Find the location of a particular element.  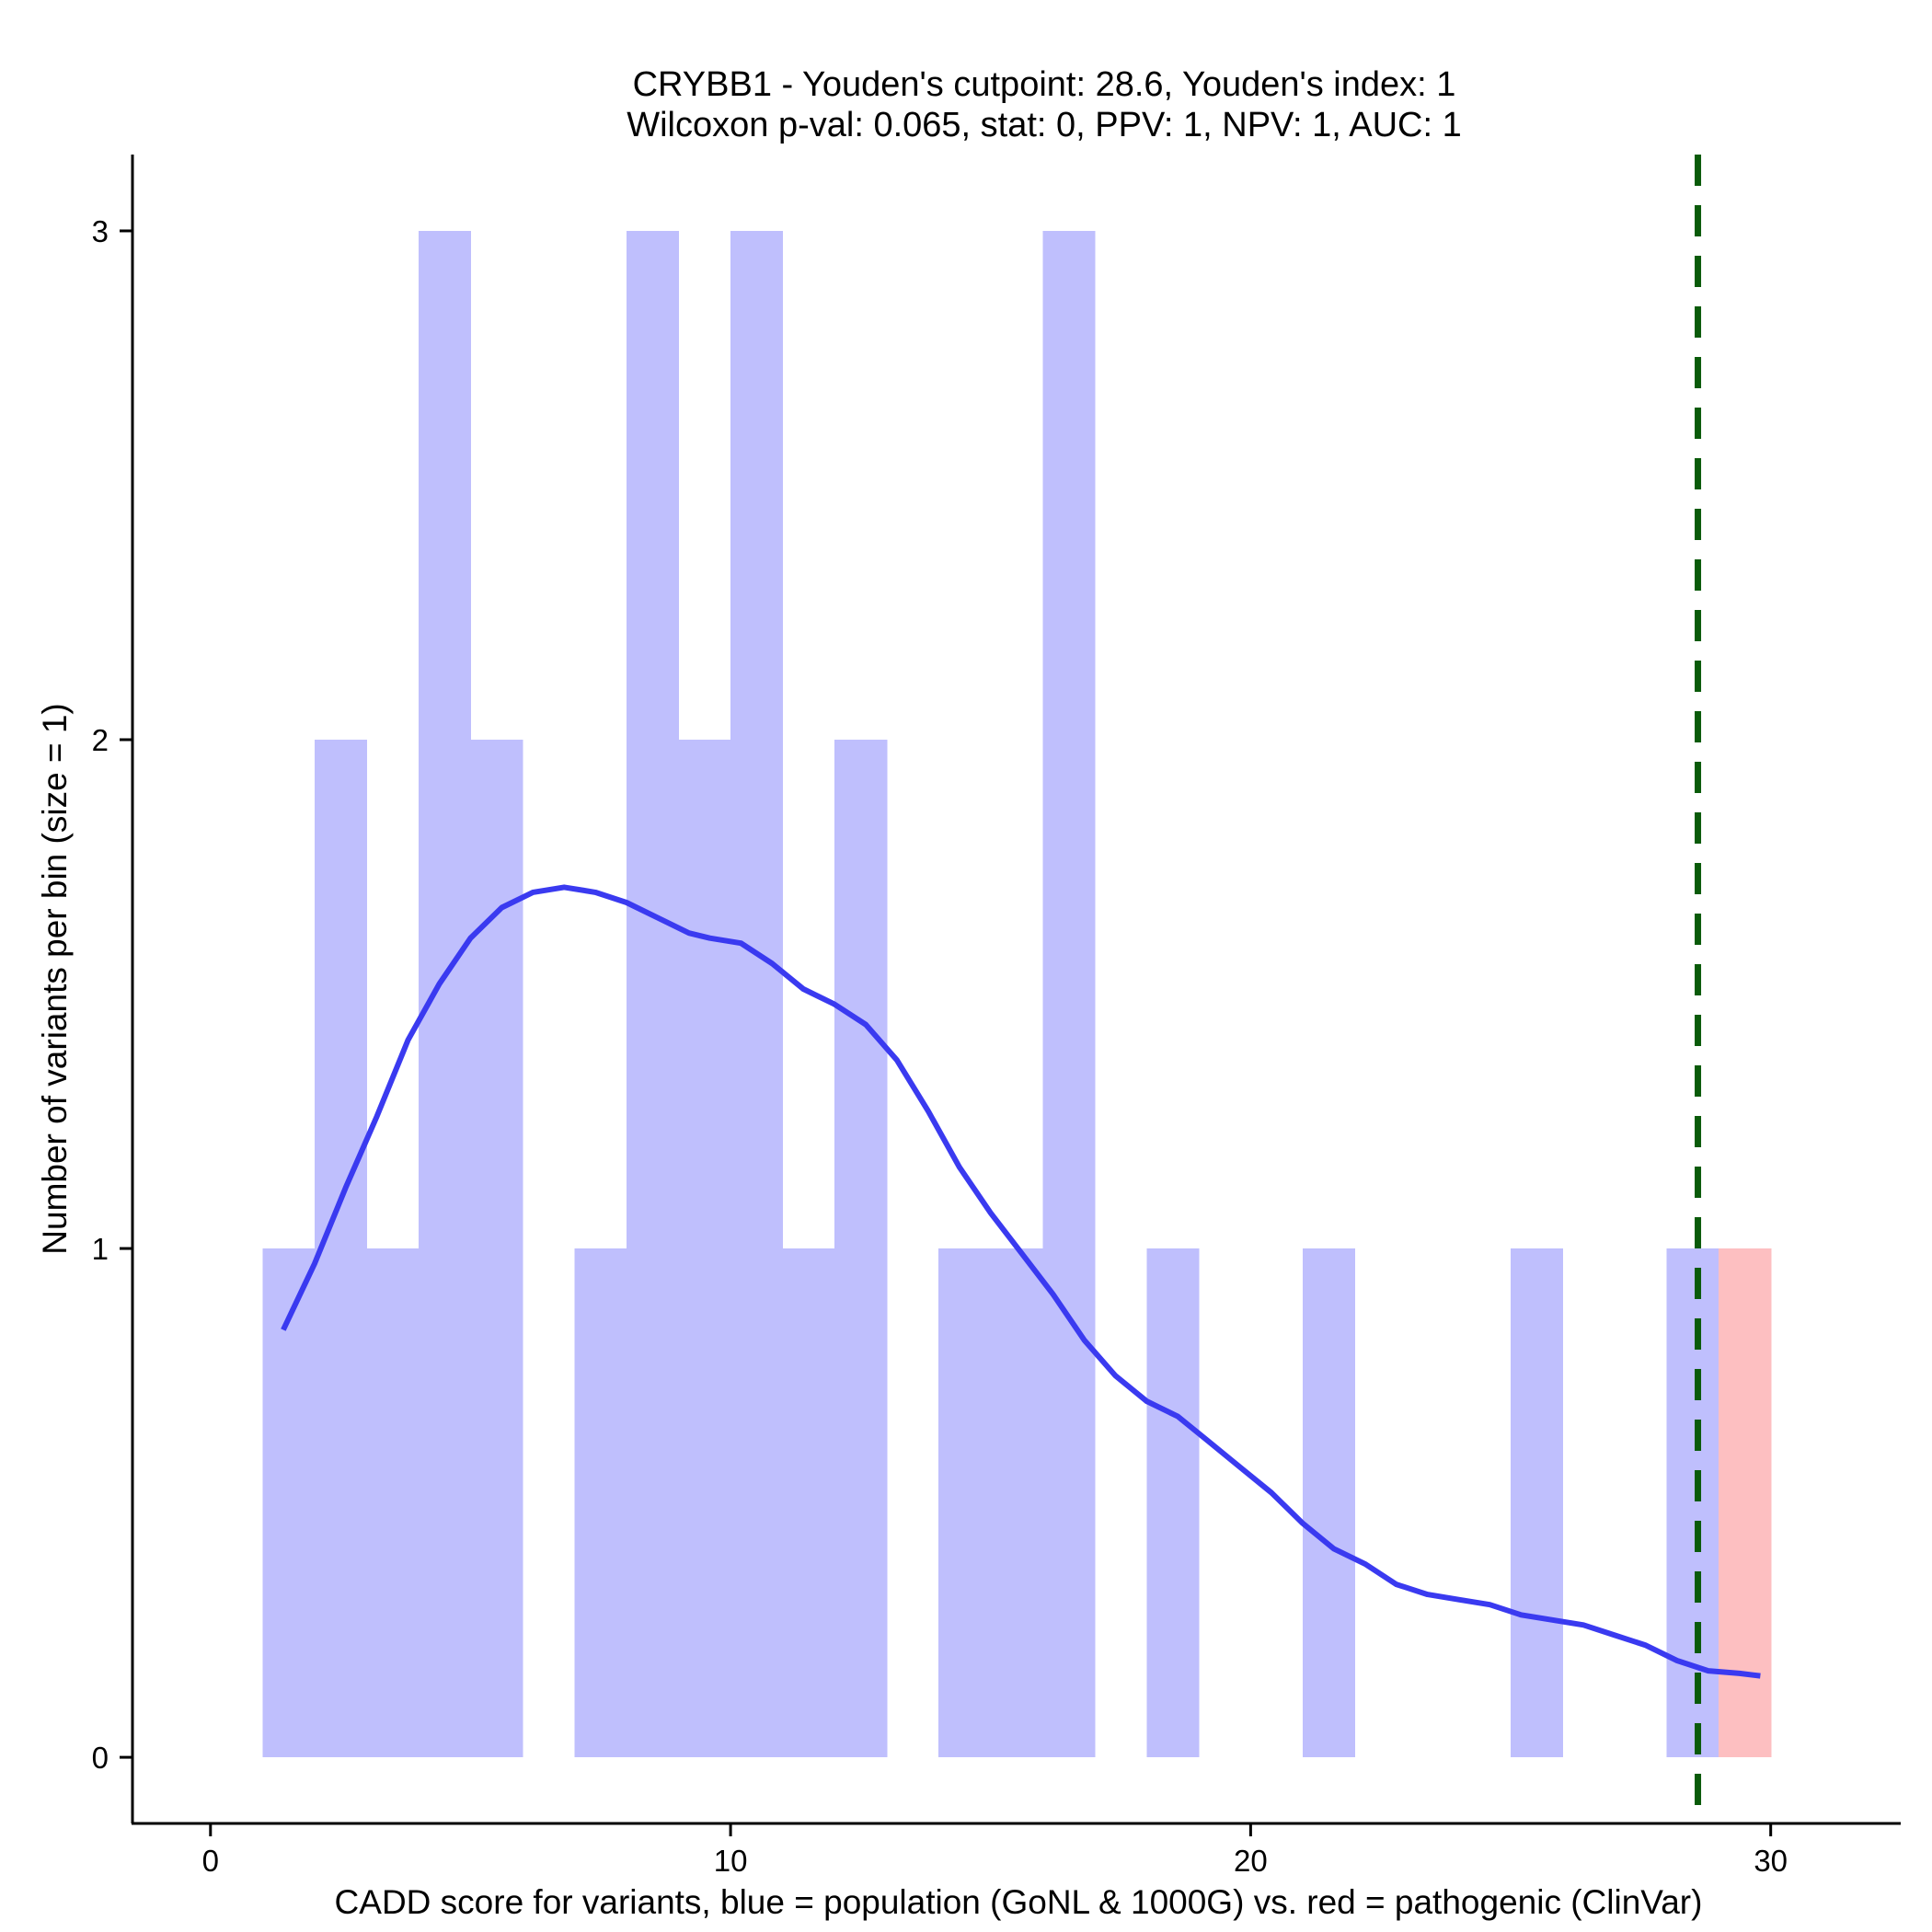

y-tick-label-3: 3 is located at coordinates (100, 231).